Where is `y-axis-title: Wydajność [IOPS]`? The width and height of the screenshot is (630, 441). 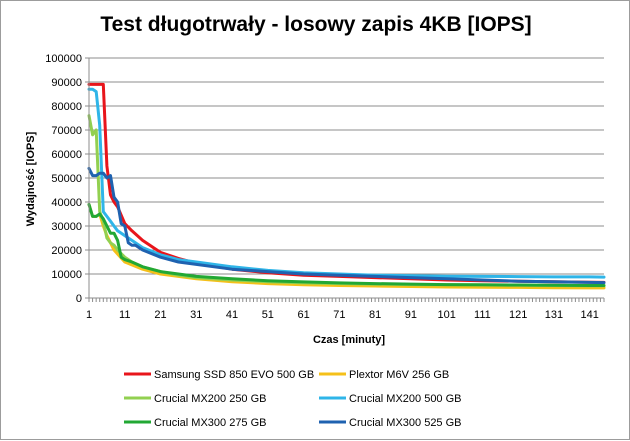 y-axis-title: Wydajność [IOPS] is located at coordinates (31, 178).